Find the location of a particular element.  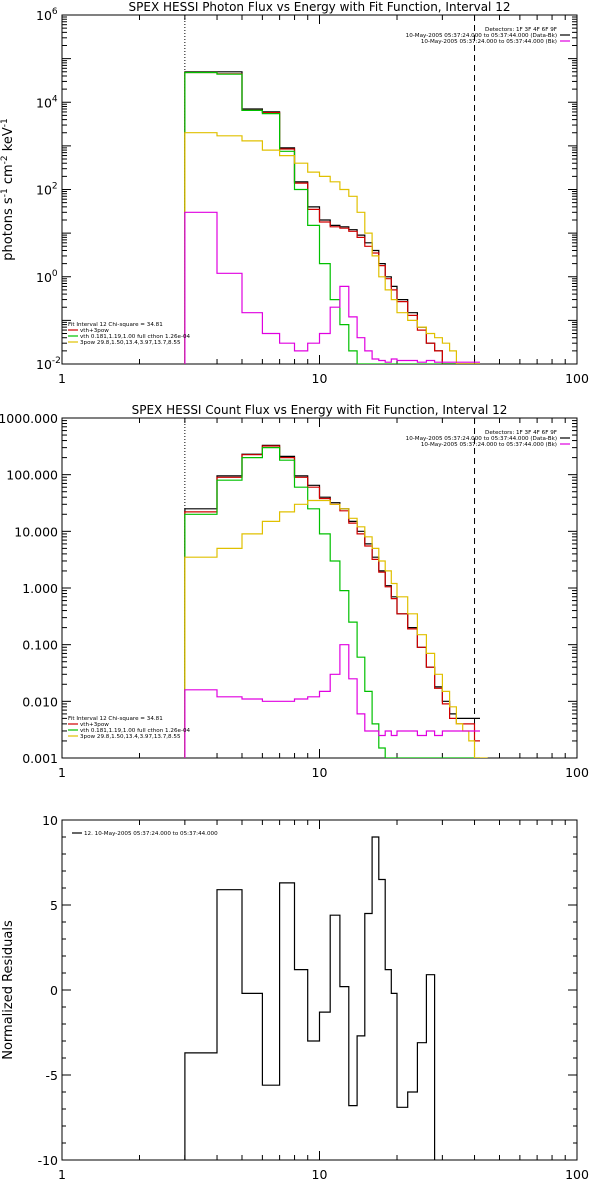

y-tick-label: 100.000 is located at coordinates (32, 475).